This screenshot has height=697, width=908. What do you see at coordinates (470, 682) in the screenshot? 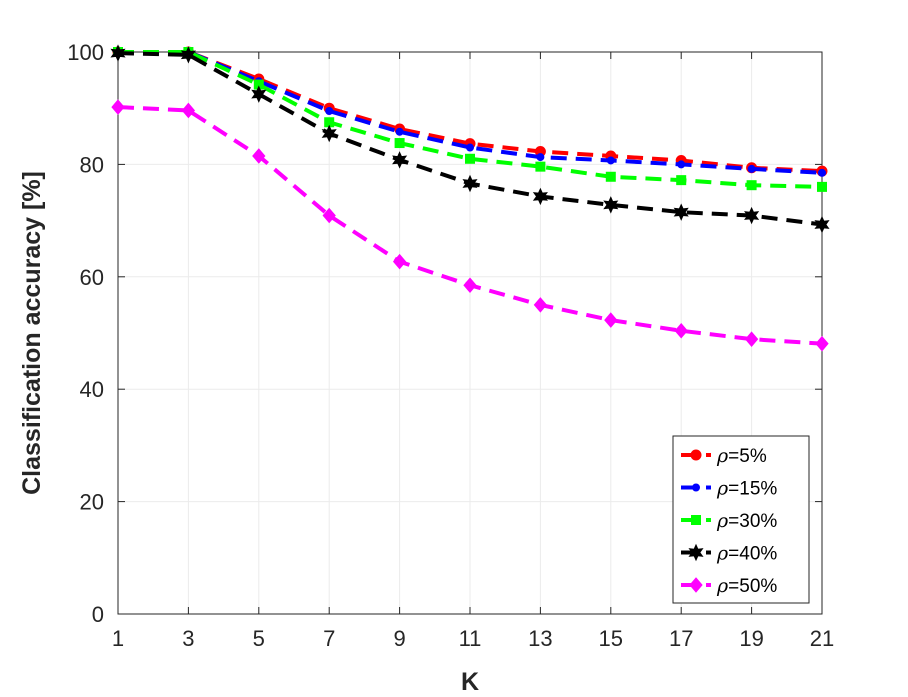
I see `x-axis-label: K` at bounding box center [470, 682].